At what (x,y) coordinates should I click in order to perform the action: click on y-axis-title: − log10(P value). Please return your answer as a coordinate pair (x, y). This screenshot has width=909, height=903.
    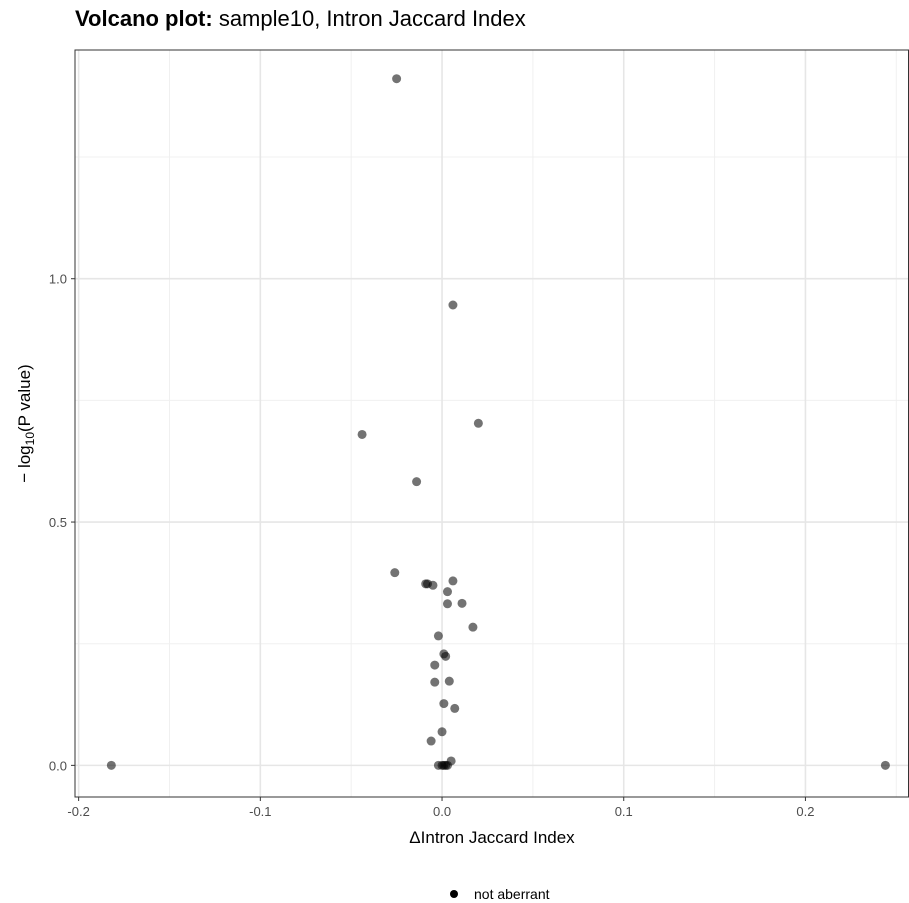
    Looking at the image, I should click on (26, 423).